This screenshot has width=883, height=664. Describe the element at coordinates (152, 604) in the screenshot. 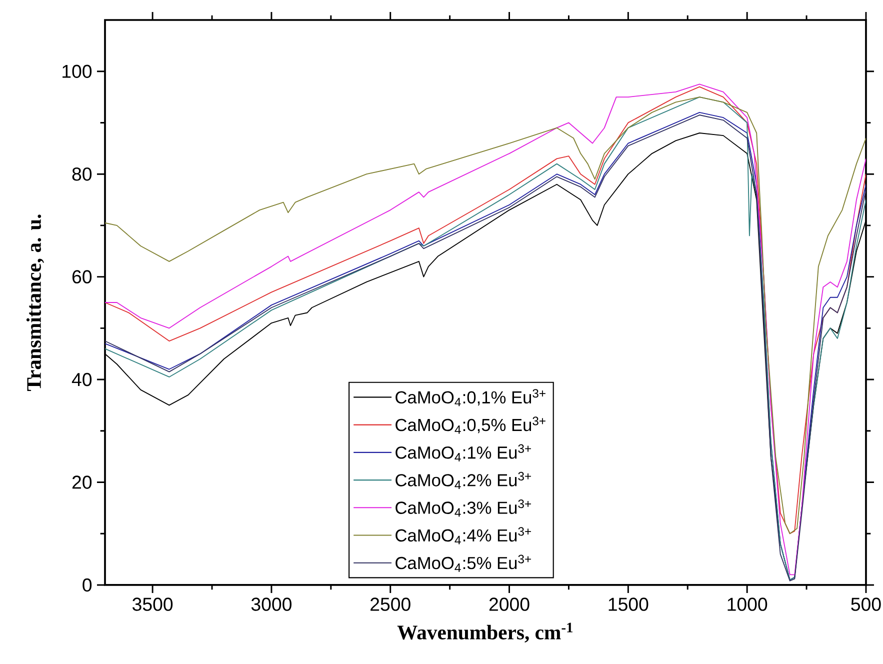

I see `x-tick-label: 3500` at that location.